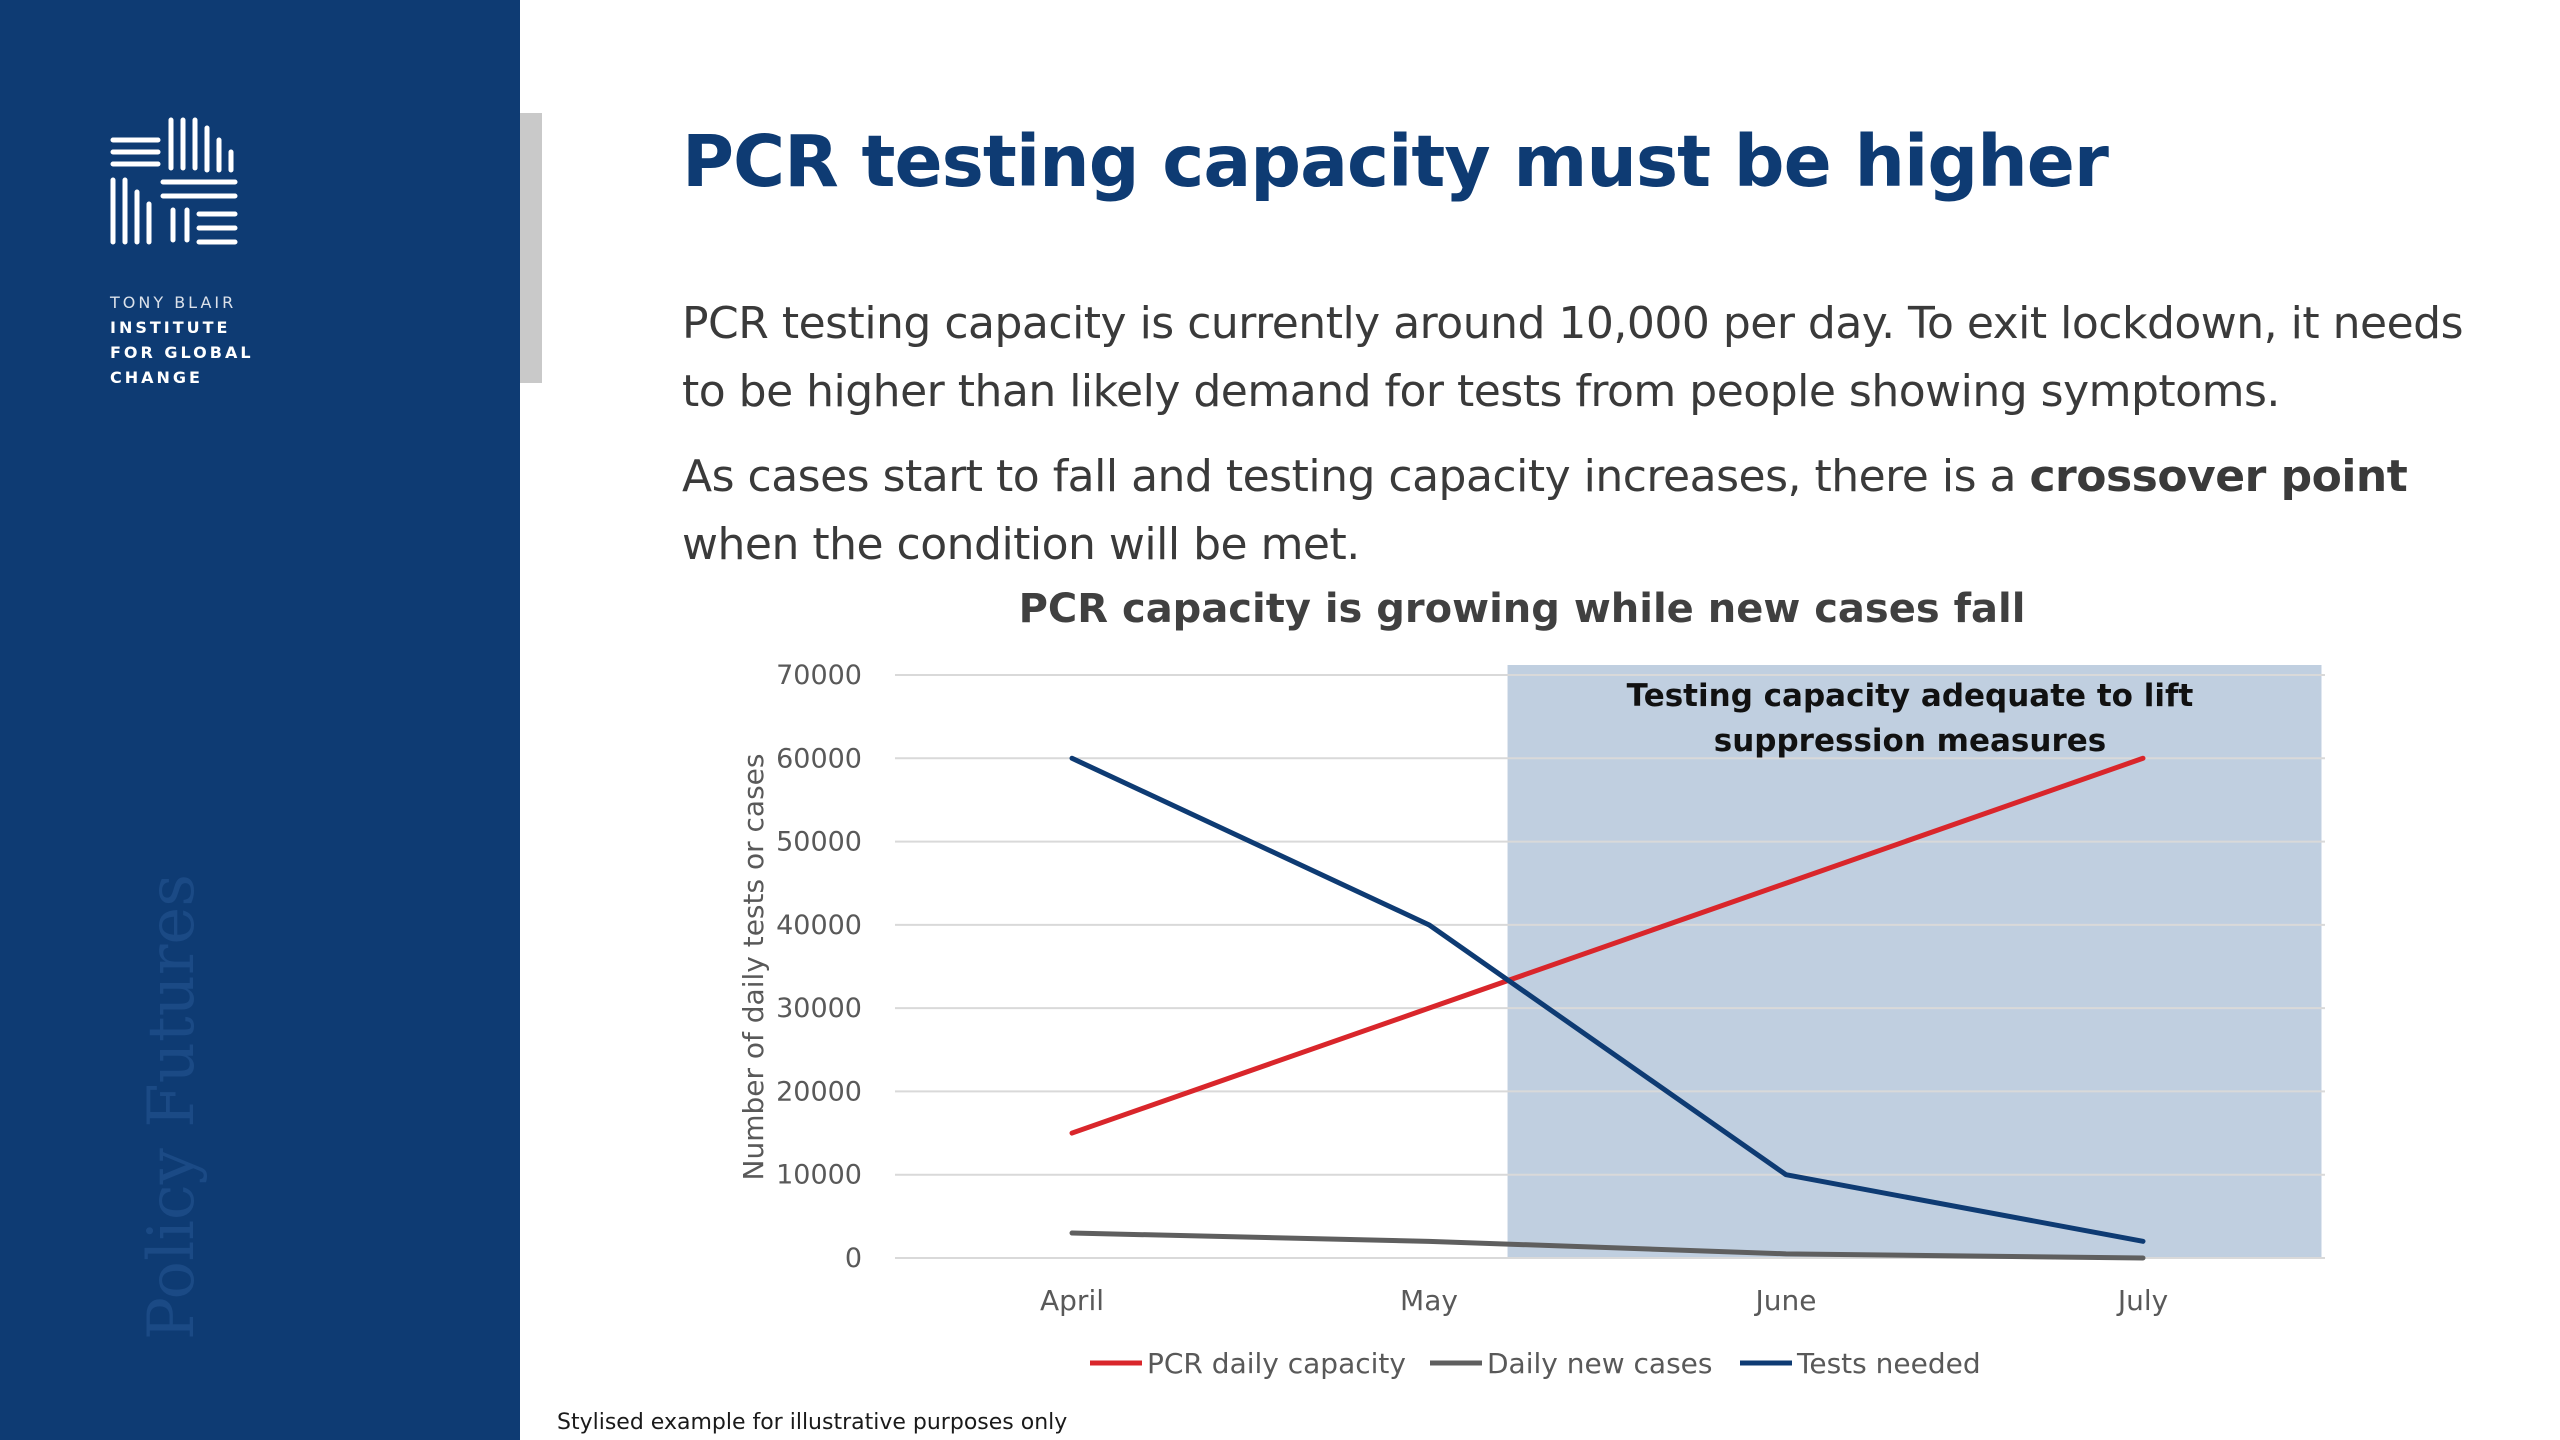 This screenshot has width=2560, height=1440. I want to click on org-line: TONY BLAIR, so click(173, 302).